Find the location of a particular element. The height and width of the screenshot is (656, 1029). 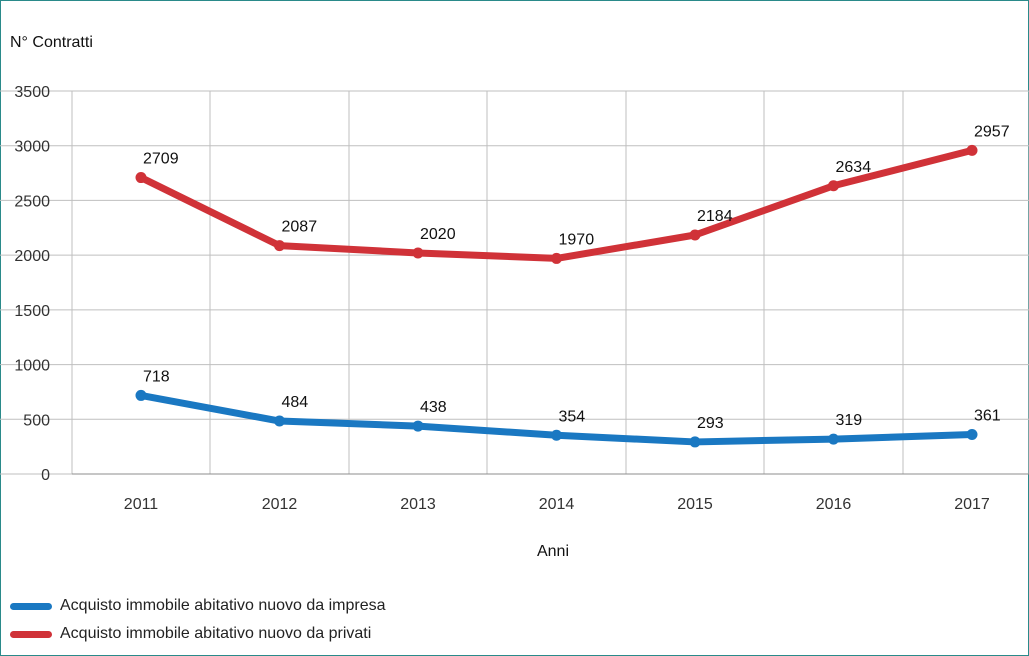

y-tick-label: 3500 is located at coordinates (32, 92).